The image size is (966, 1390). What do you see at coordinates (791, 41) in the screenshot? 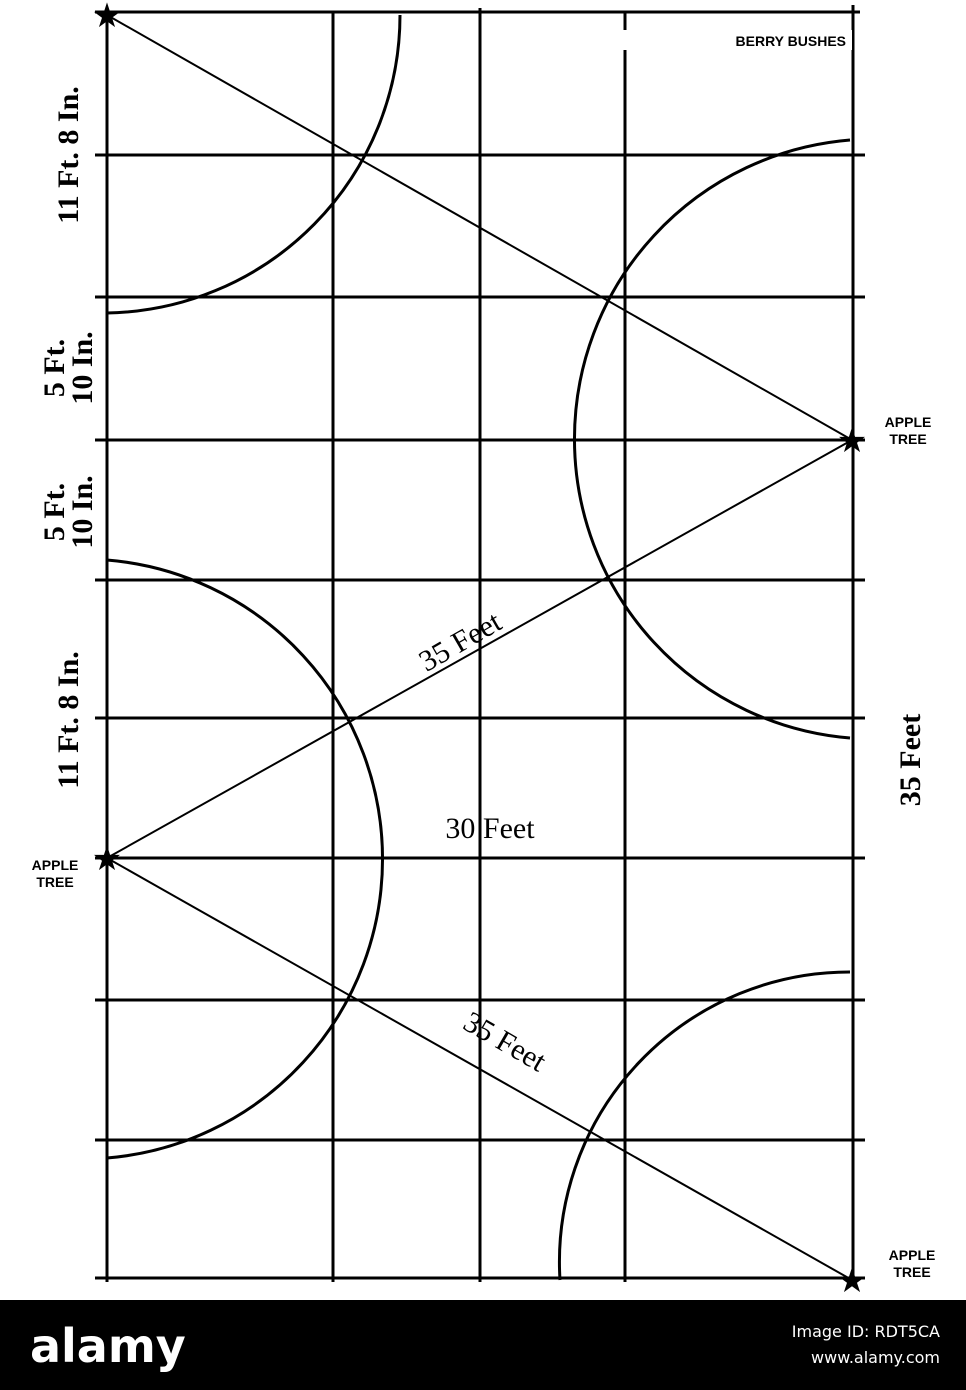
I see `corner-label: BERRY BUSHES` at bounding box center [791, 41].